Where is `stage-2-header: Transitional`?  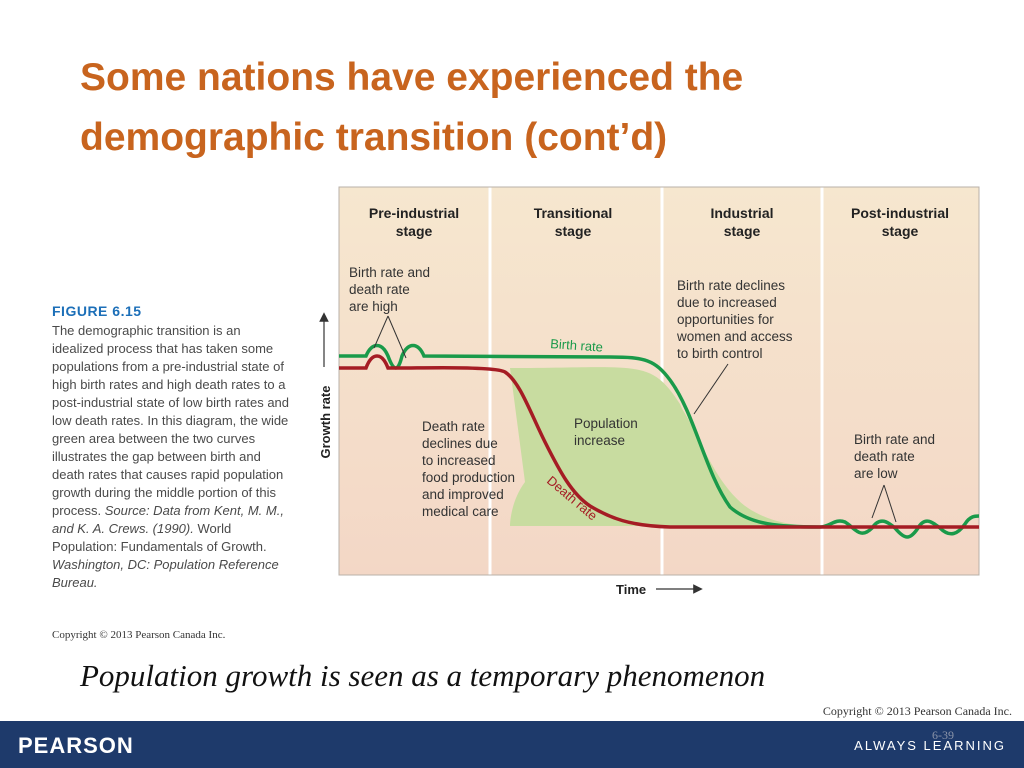 stage-2-header: Transitional is located at coordinates (573, 213).